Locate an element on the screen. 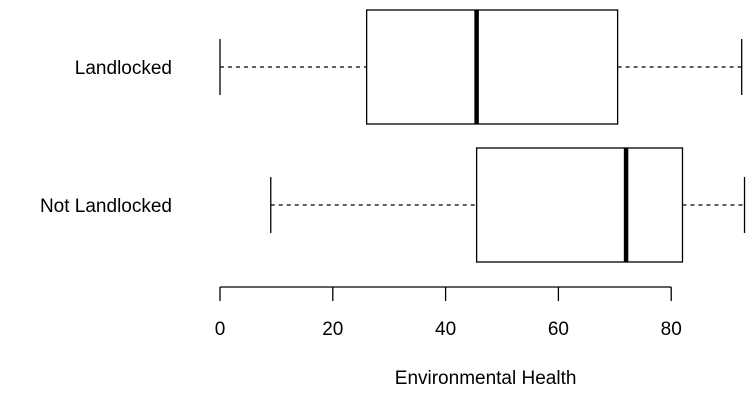 This screenshot has height=399, width=749. category-label: Not Landlocked is located at coordinates (106, 206).